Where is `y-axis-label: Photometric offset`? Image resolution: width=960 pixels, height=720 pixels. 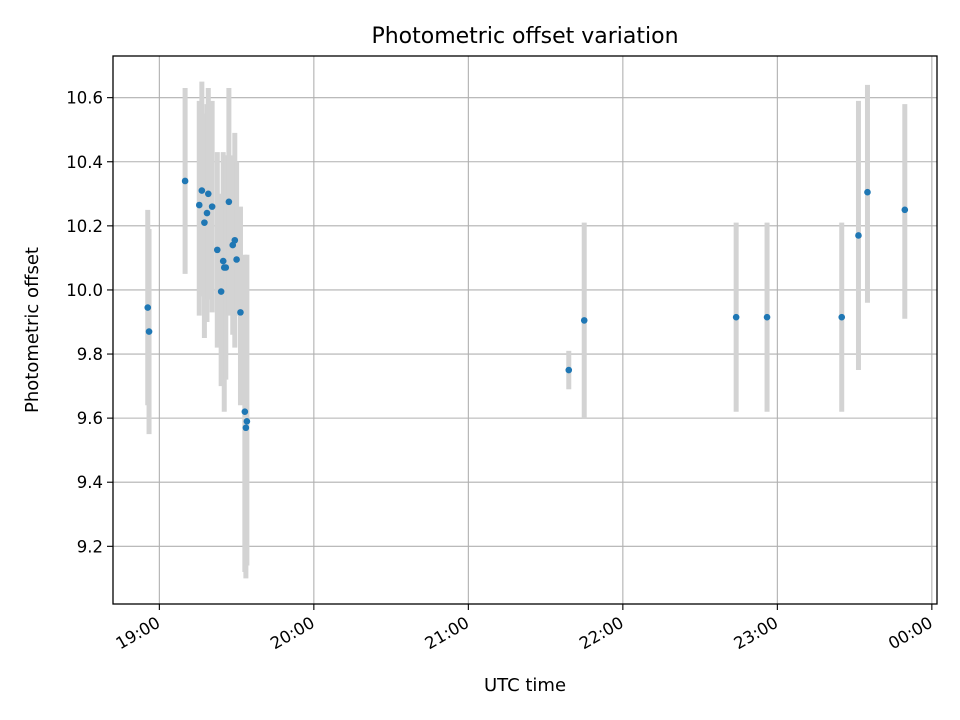
y-axis-label: Photometric offset is located at coordinates (32, 330).